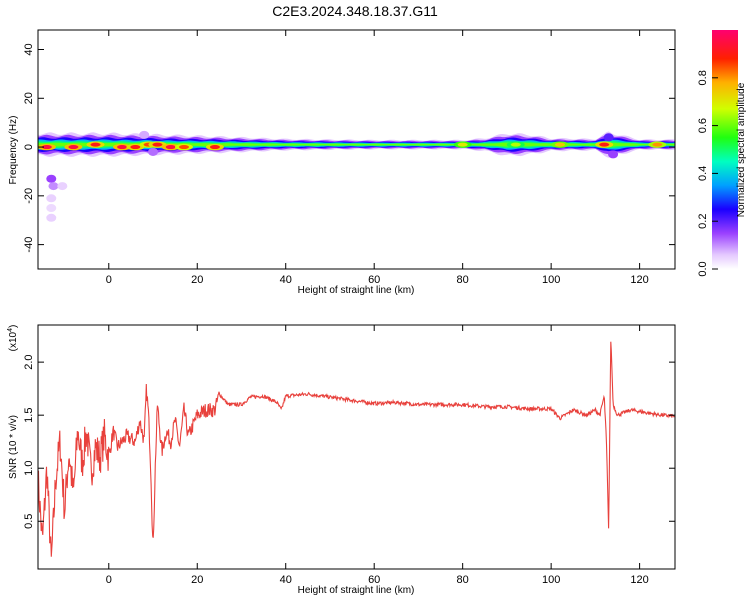 This screenshot has width=750, height=600. I want to click on svg-text: (x104), so click(13, 338).